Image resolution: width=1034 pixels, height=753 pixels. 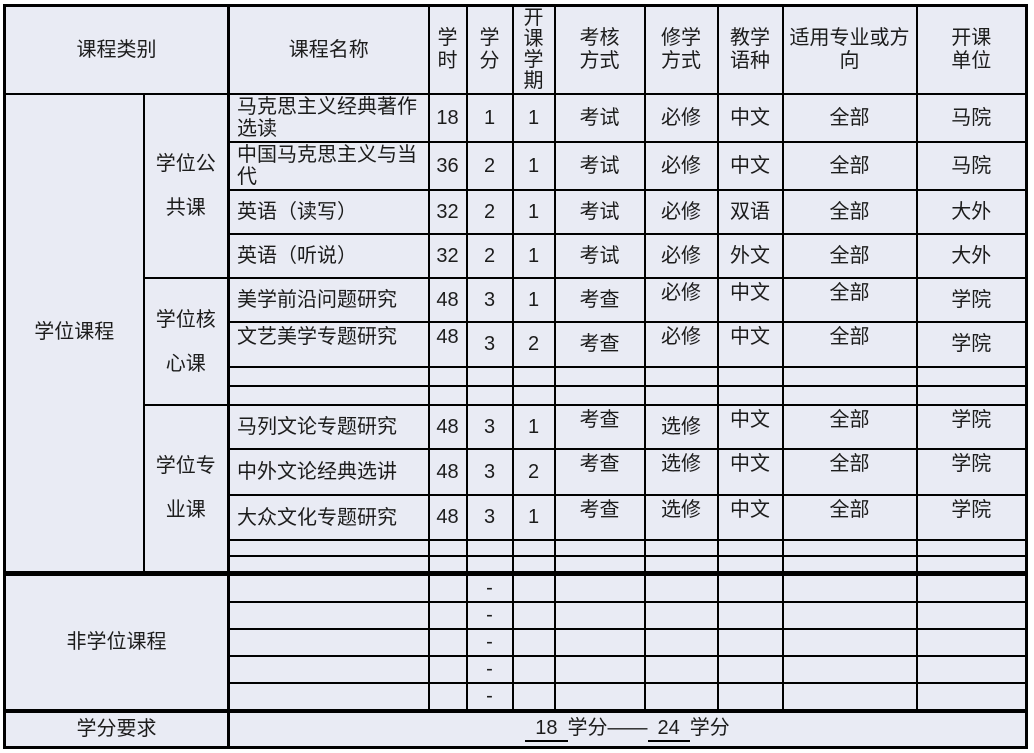 I want to click on requirement-max-blank: 24, so click(x=668, y=729).